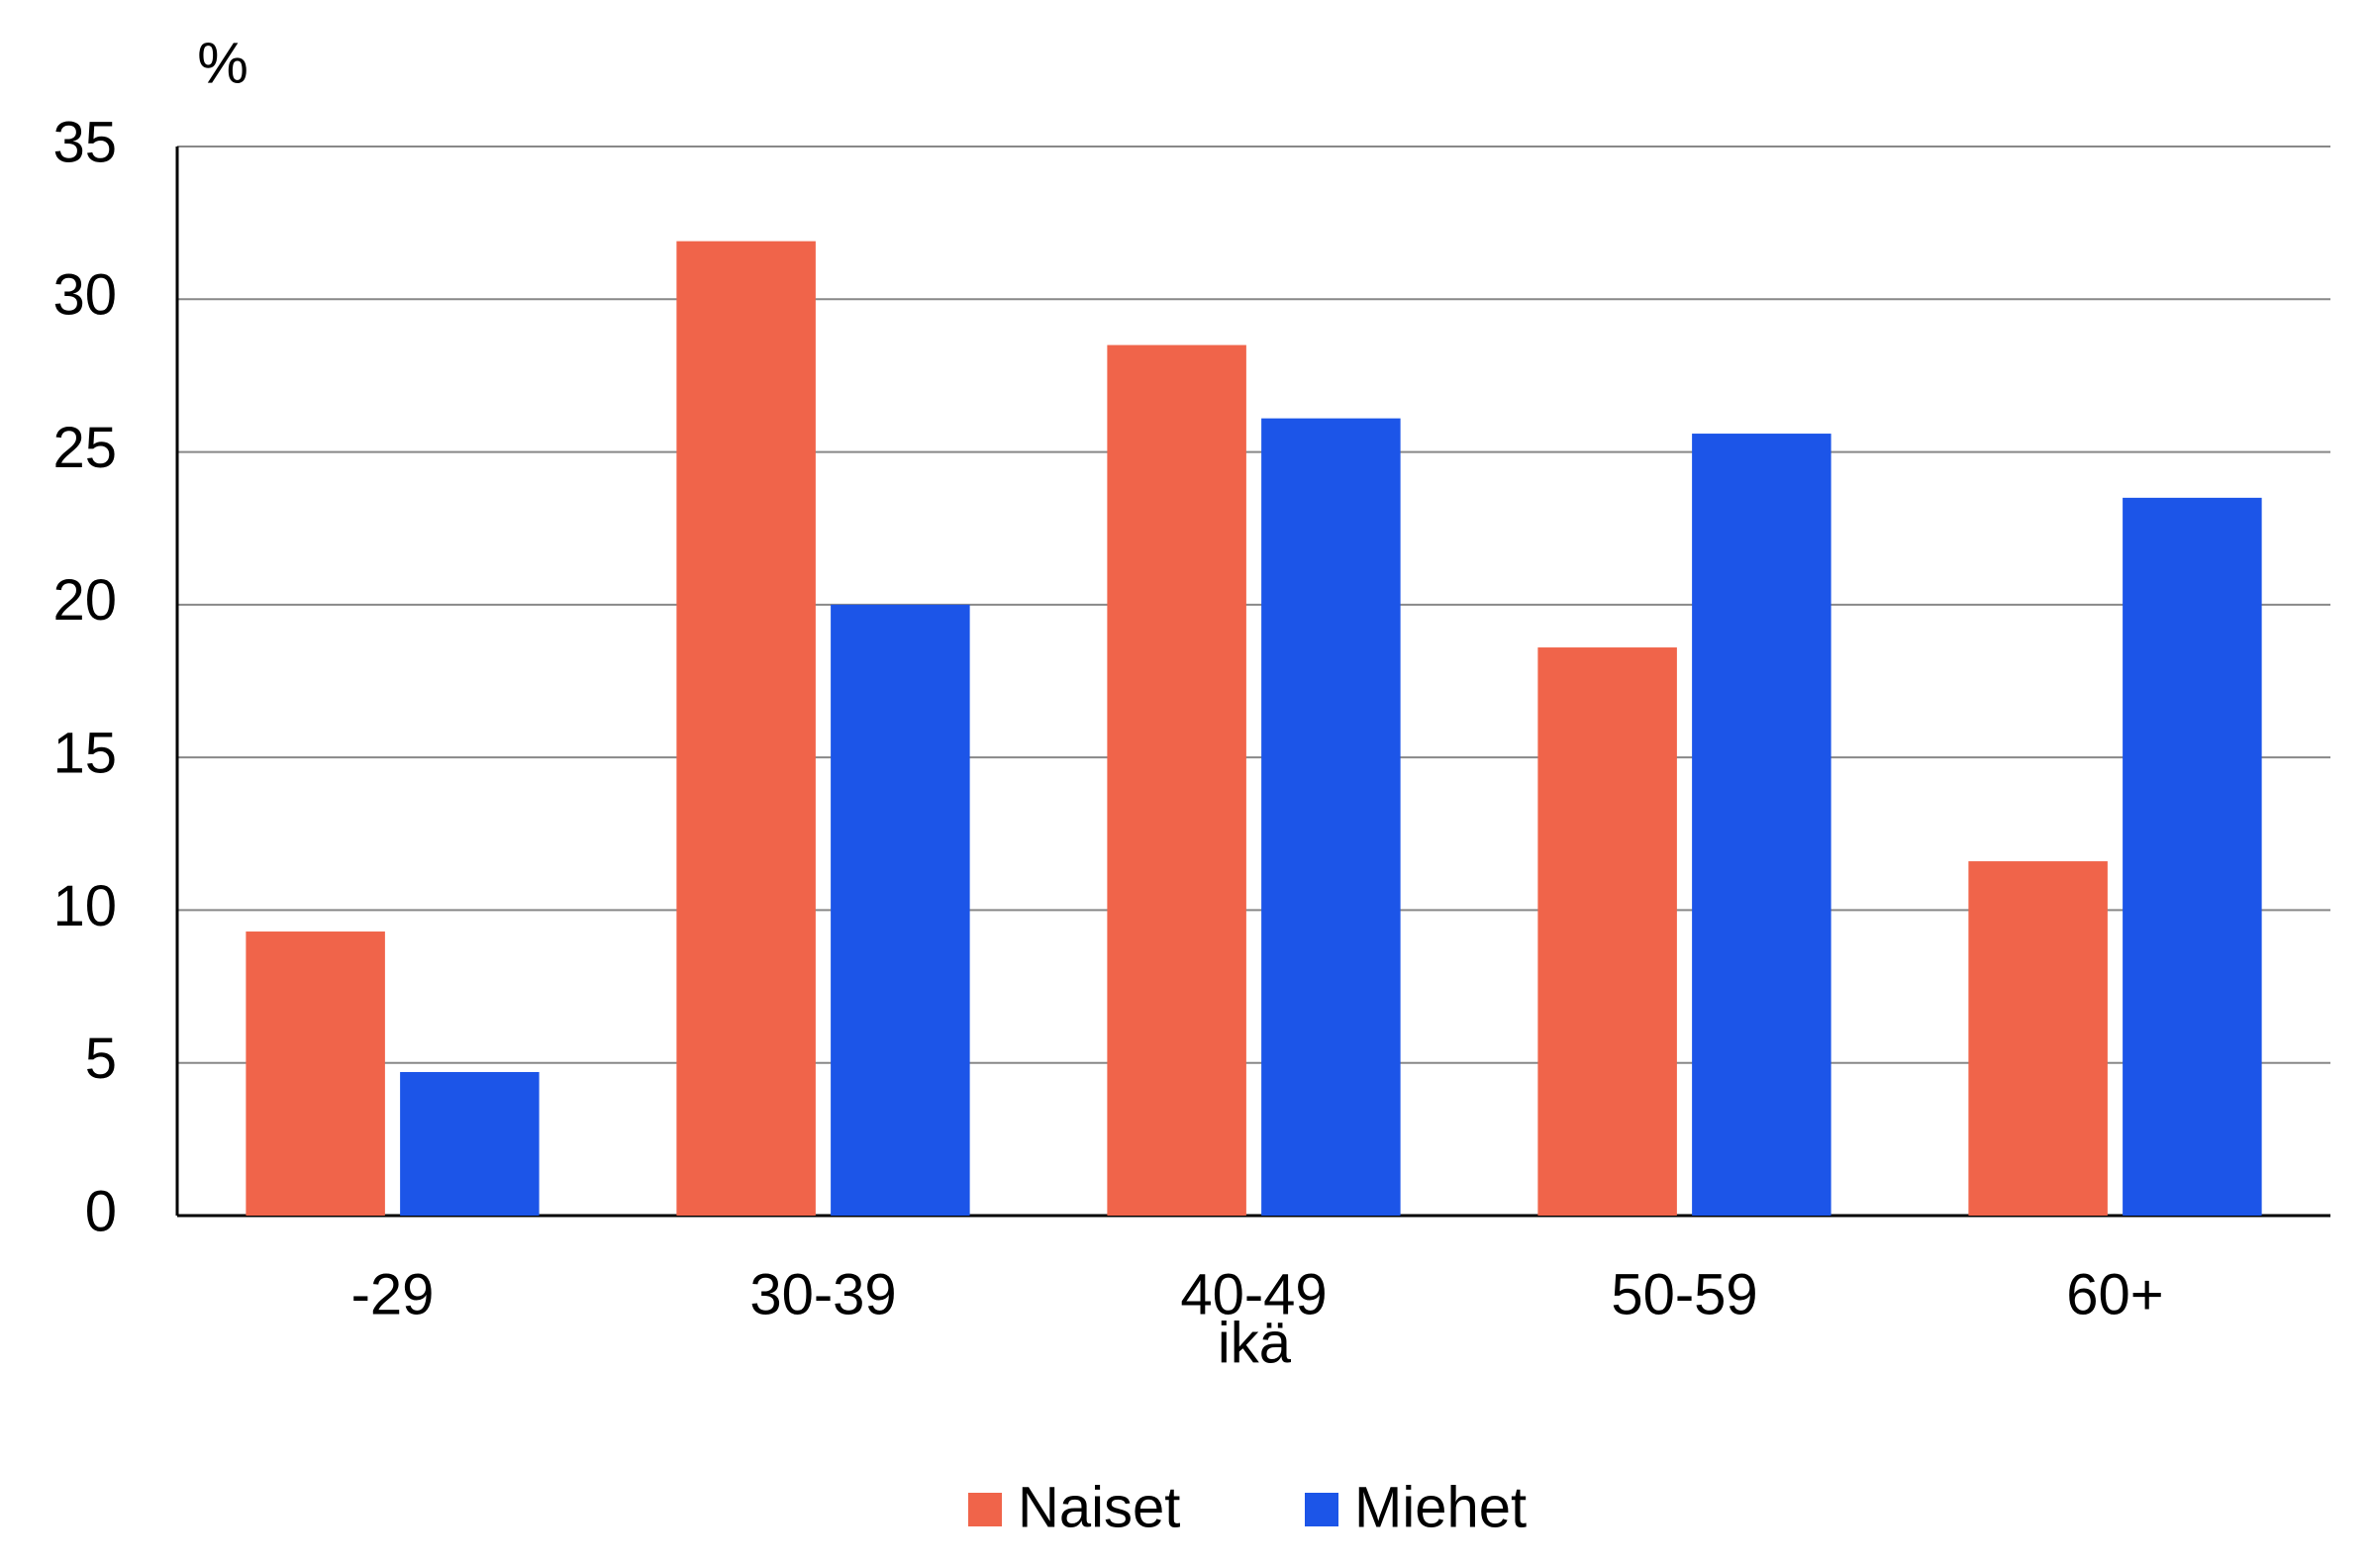  Describe the element at coordinates (393, 1294) in the screenshot. I see `x-tick-label: -29` at that location.